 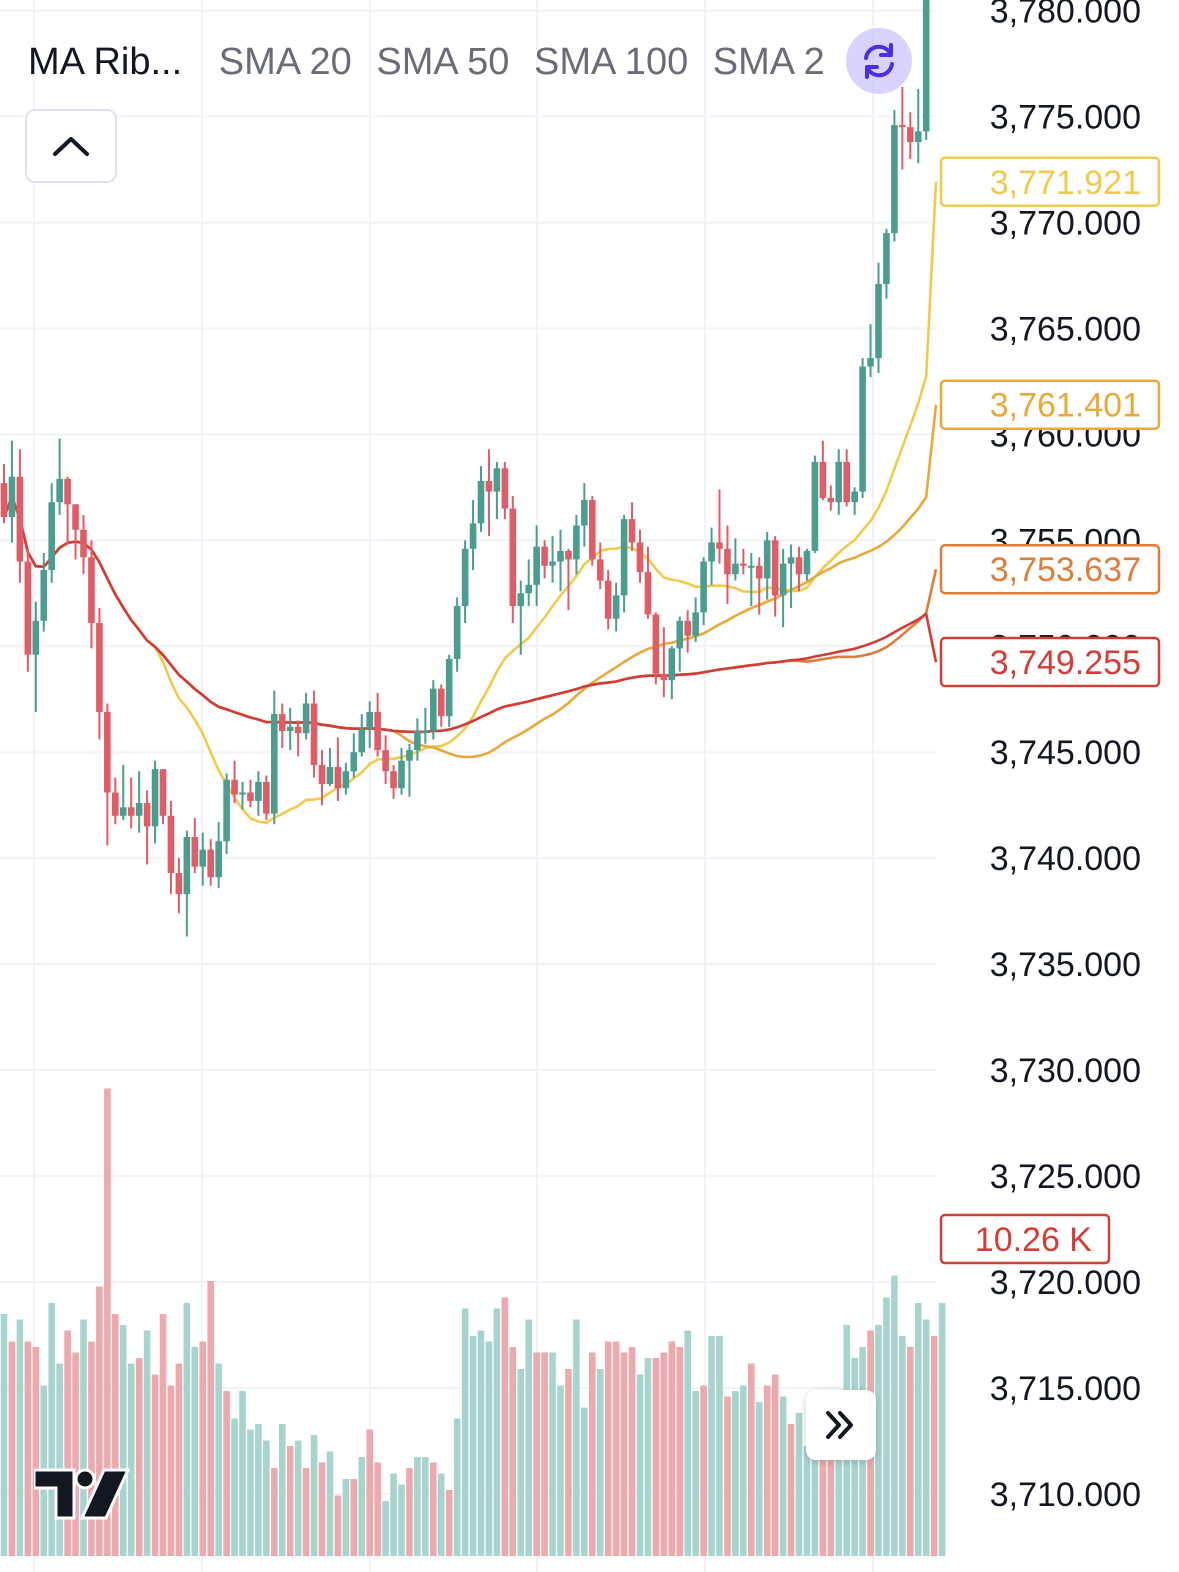 I want to click on price-badge-200-box, so click(x=1050, y=662).